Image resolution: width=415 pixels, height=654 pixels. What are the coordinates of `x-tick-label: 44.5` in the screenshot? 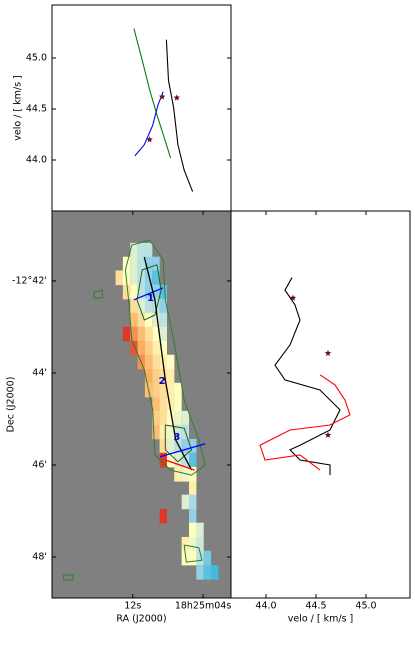 It's located at (315, 606).